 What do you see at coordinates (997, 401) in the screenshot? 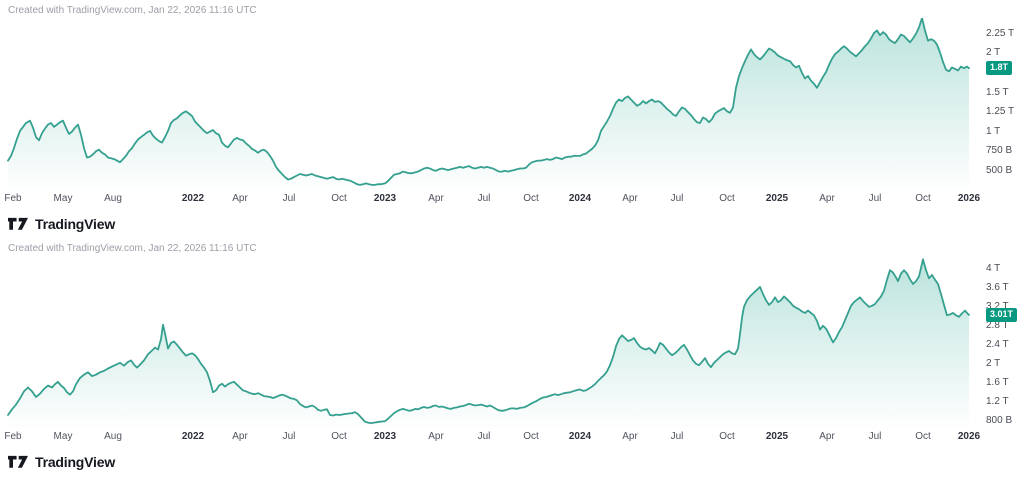
I see `y-axis-label: 1.2 T` at bounding box center [997, 401].